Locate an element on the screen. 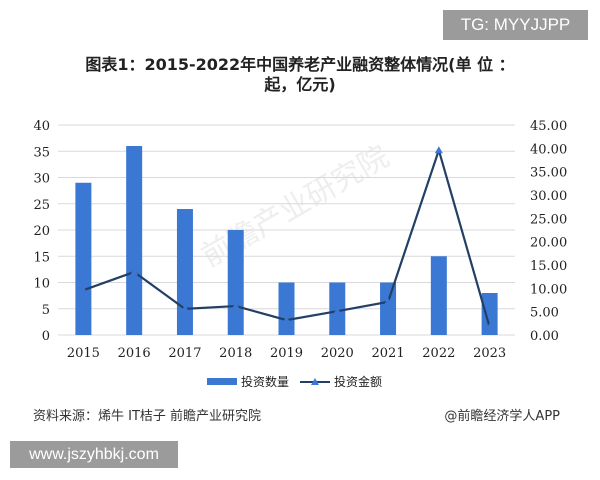  x-axis-tick: 2019 is located at coordinates (286, 353).